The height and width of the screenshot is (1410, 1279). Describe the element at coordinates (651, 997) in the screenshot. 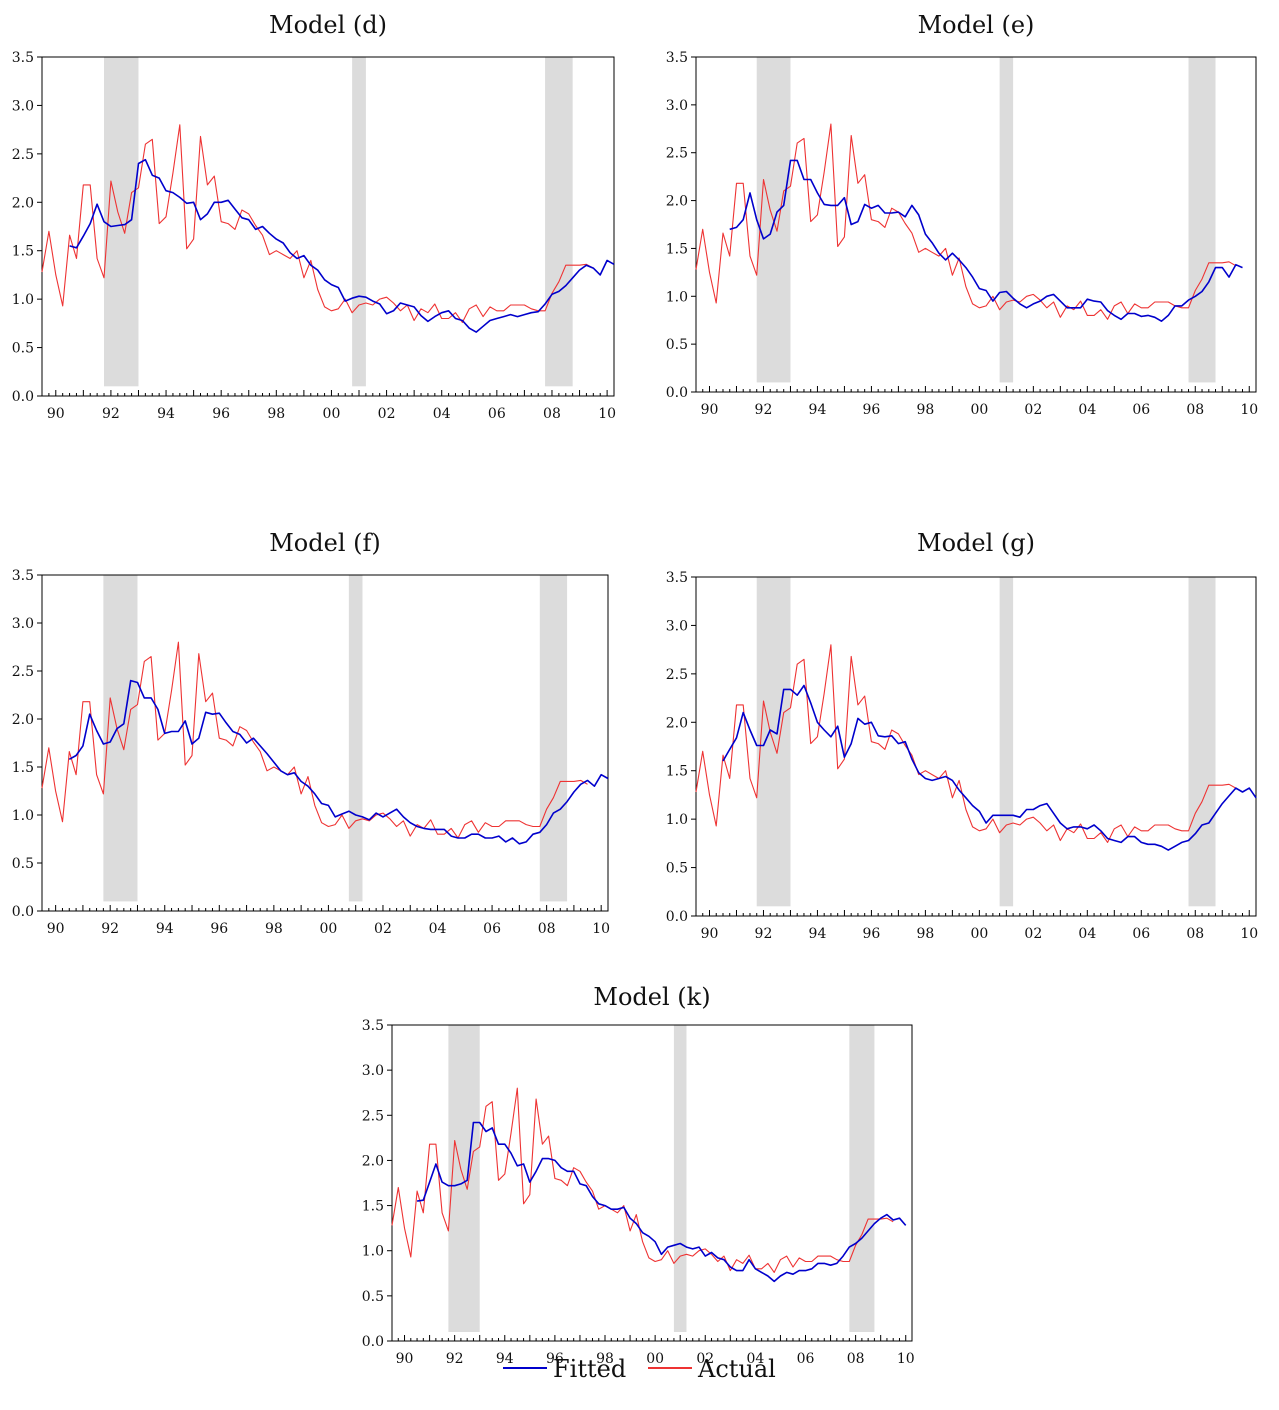

I see `chart-title: Model (k)` at that location.